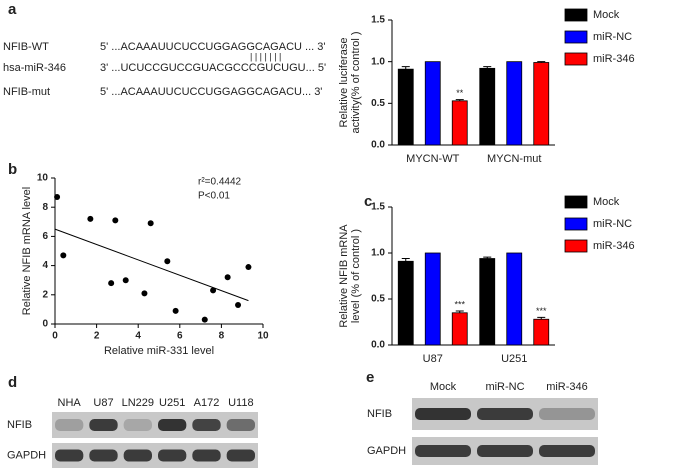  What do you see at coordinates (55, 336) in the screenshot?
I see `x-tick-label: 0` at bounding box center [55, 336].